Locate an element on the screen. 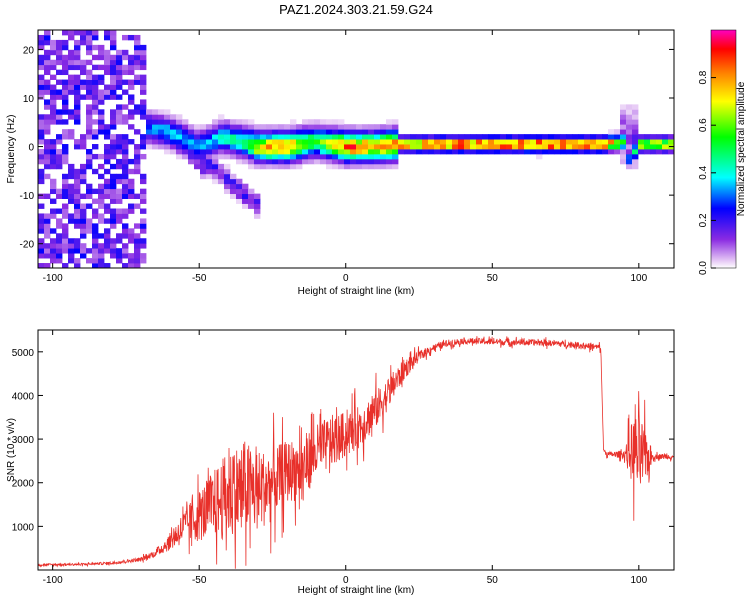 The height and width of the screenshot is (605, 750). y-tick-label: 2000 is located at coordinates (23, 484).